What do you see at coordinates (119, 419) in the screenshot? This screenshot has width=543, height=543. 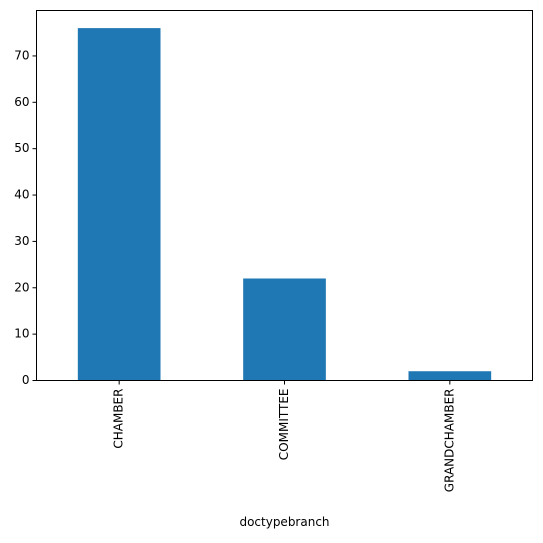 I see `x-tick-label: CHAMBER` at bounding box center [119, 419].